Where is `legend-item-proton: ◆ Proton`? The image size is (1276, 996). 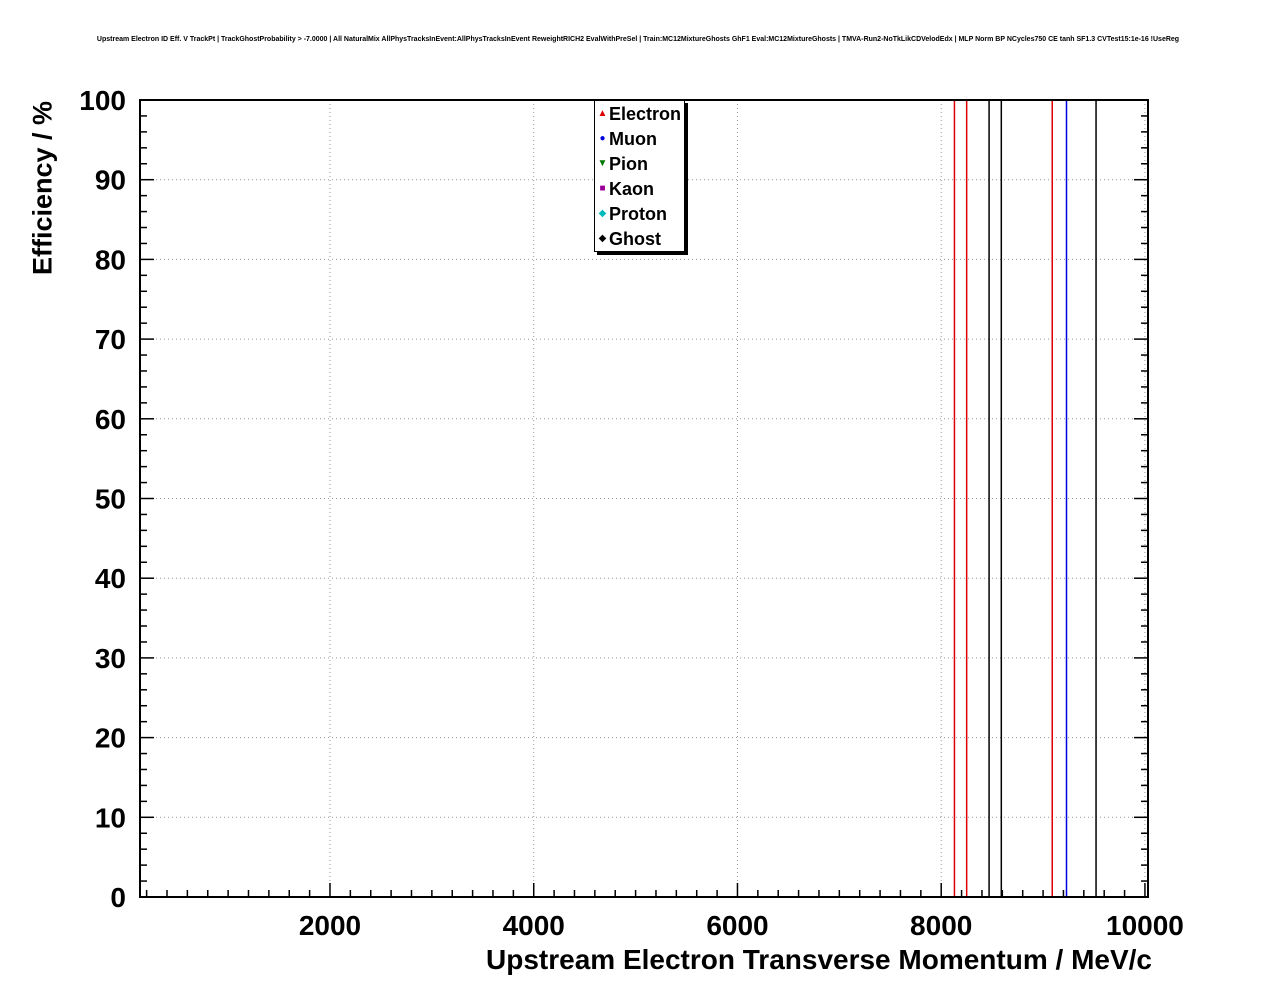 legend-item-proton: ◆ Proton is located at coordinates (639, 213).